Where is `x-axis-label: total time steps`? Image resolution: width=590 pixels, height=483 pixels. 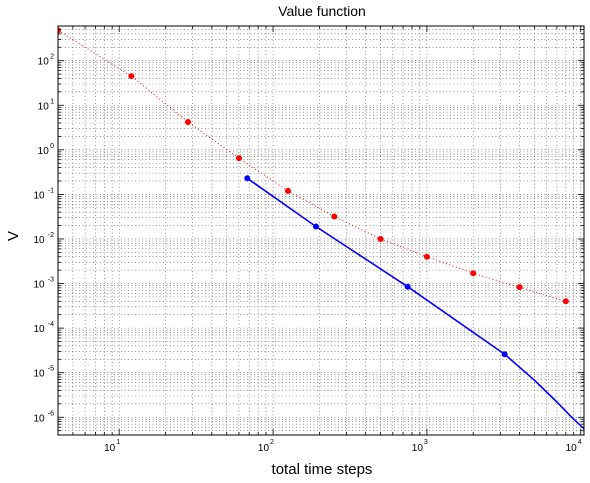 x-axis-label: total time steps is located at coordinates (322, 469).